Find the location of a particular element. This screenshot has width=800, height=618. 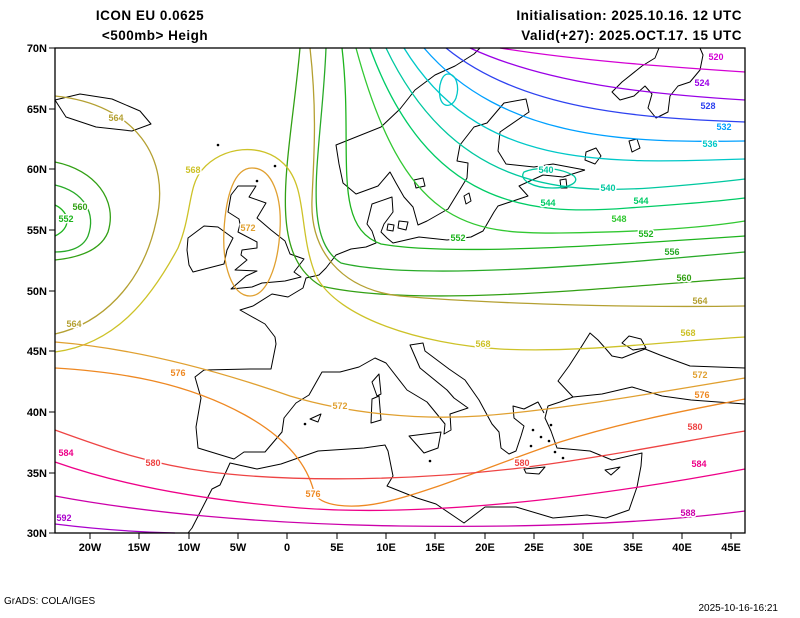

lon-label: 20E is located at coordinates (485, 548).